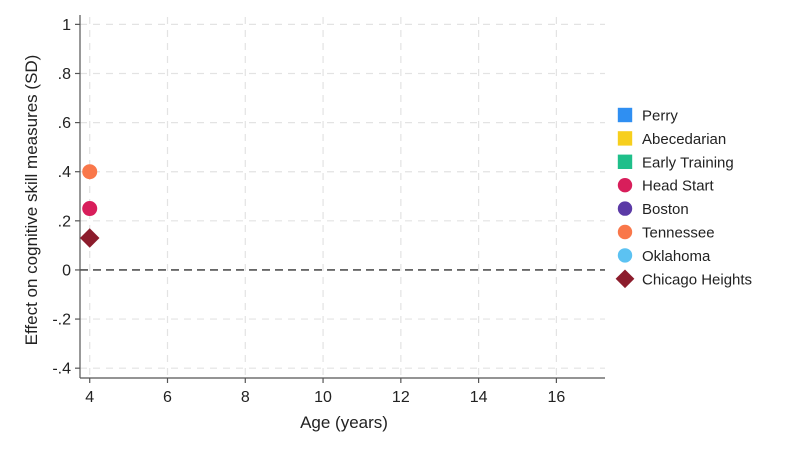  I want to click on legend-marker-head-start, so click(625, 185).